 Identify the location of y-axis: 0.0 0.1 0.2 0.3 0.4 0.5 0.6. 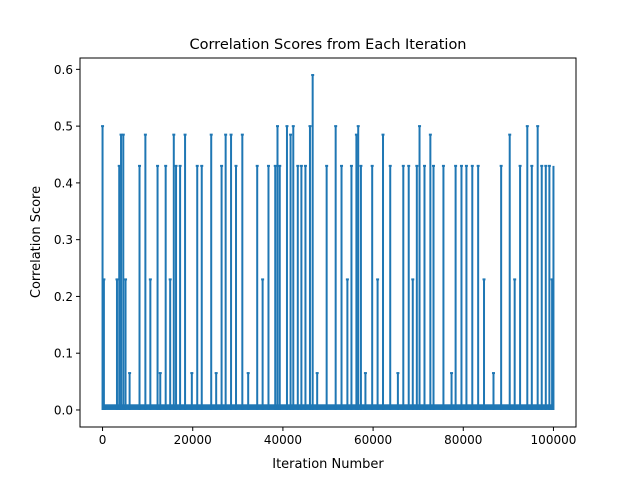
(67, 240).